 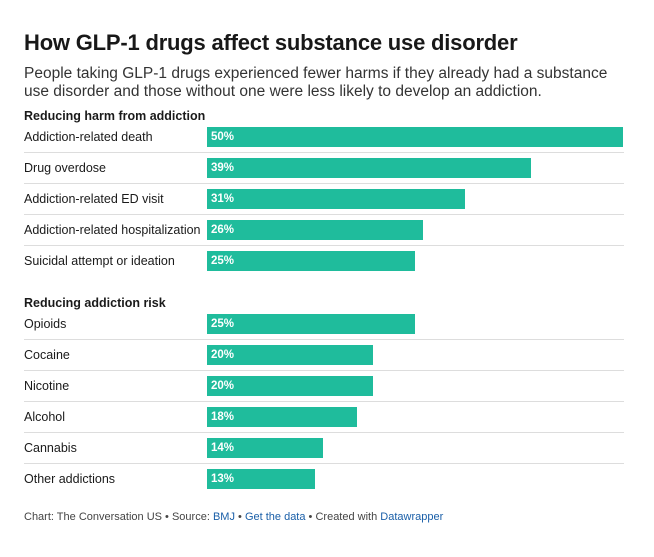 What do you see at coordinates (115, 116) in the screenshot?
I see `group-label: Reducing harm from addiction` at bounding box center [115, 116].